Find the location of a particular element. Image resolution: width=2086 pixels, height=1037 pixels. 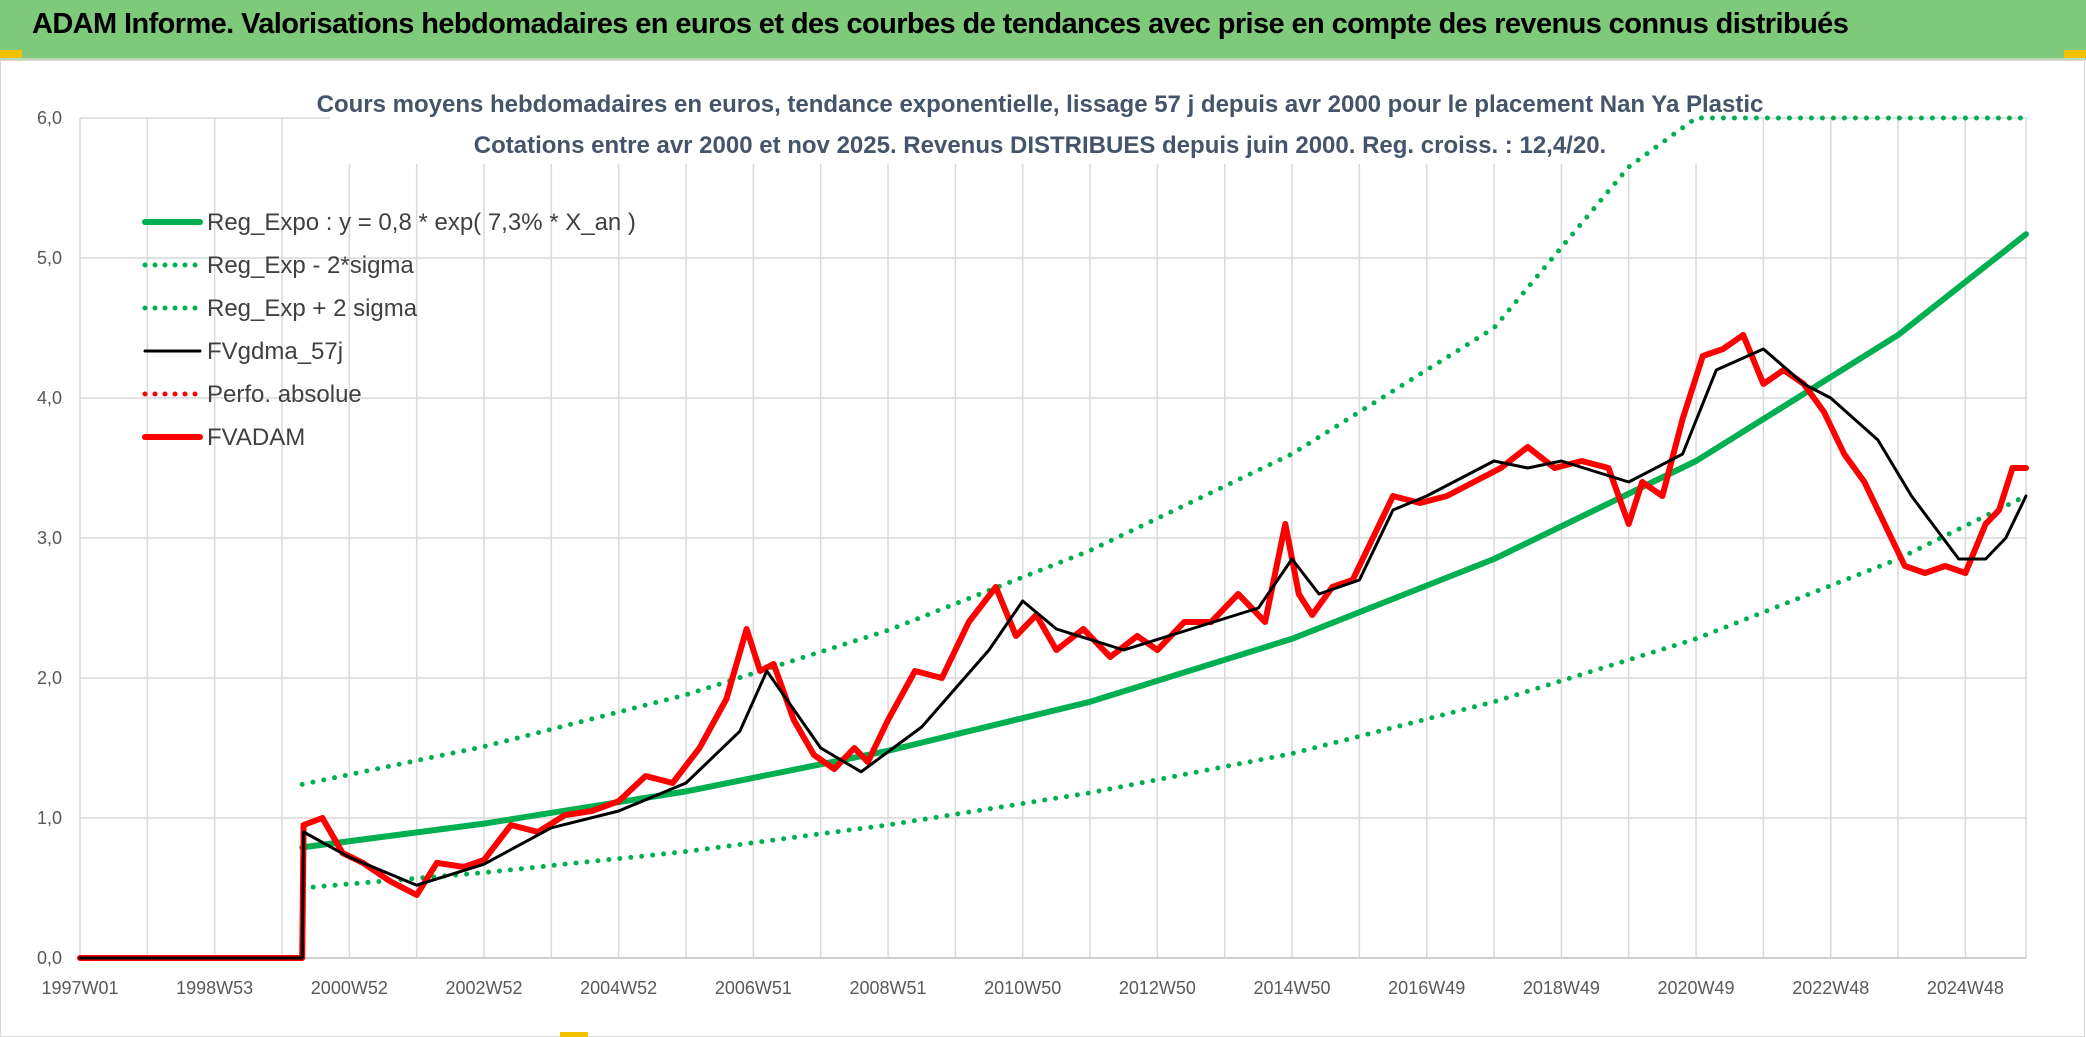

y-tick-label: 0,0 is located at coordinates (49, 958).